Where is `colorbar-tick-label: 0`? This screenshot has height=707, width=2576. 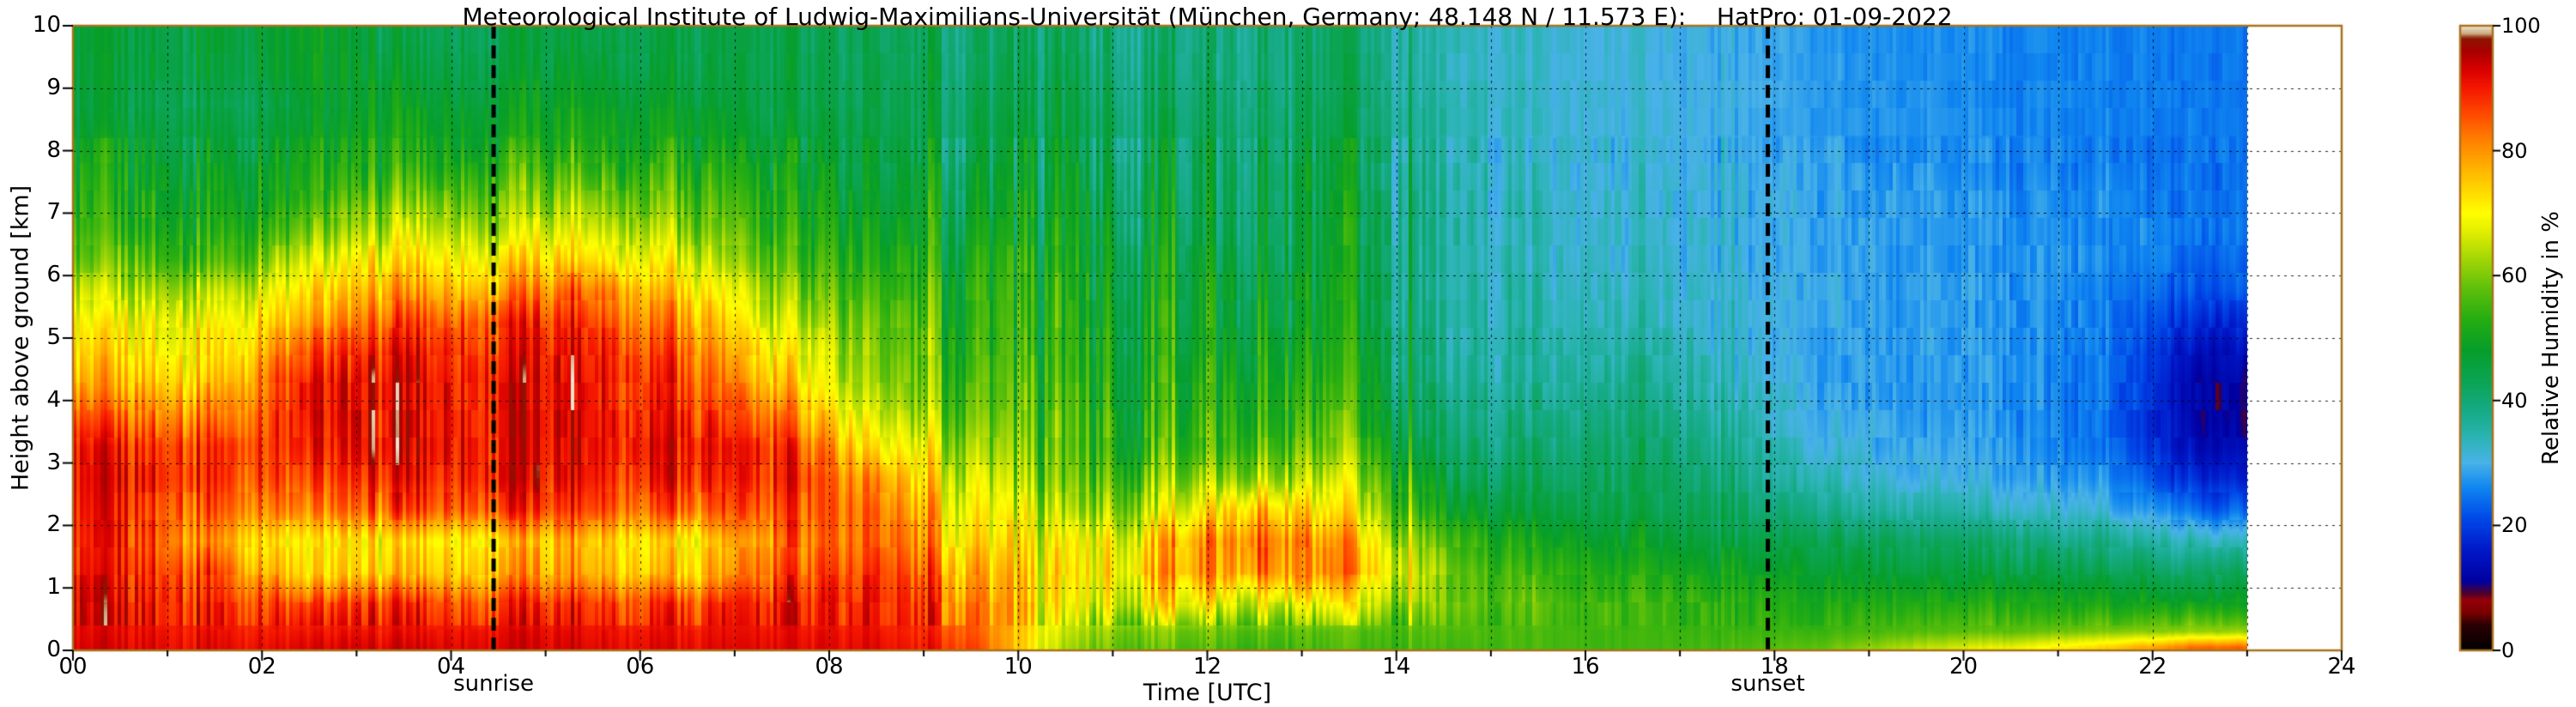 colorbar-tick-label: 0 is located at coordinates (2508, 650).